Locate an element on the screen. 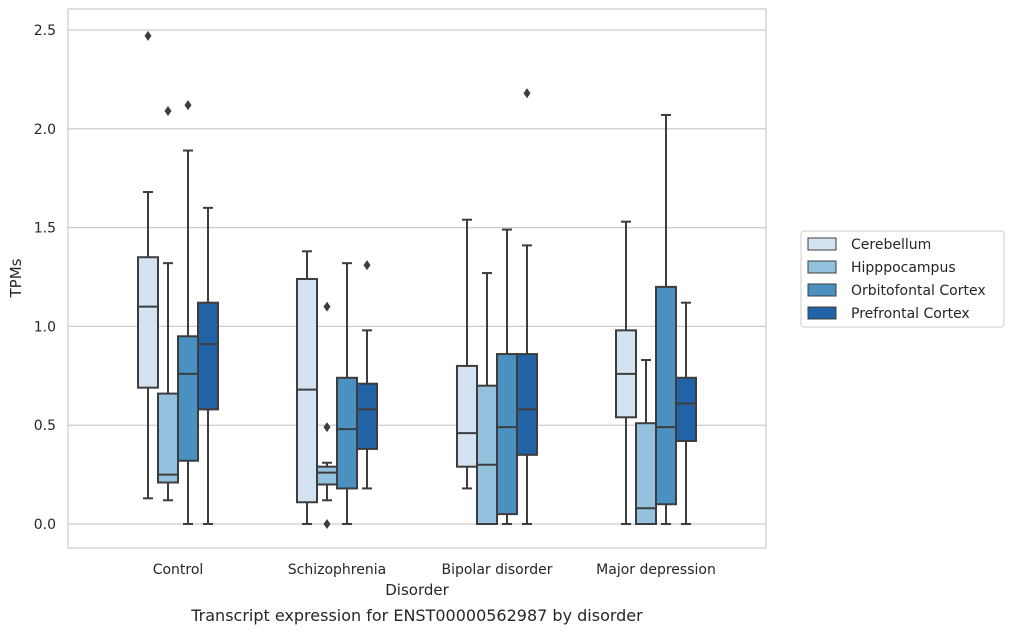 Image resolution: width=1014 pixels, height=634 pixels. y-tick-labels: 0.0 0.5 1.0 1.5 2.0 2.5 is located at coordinates (45, 278).